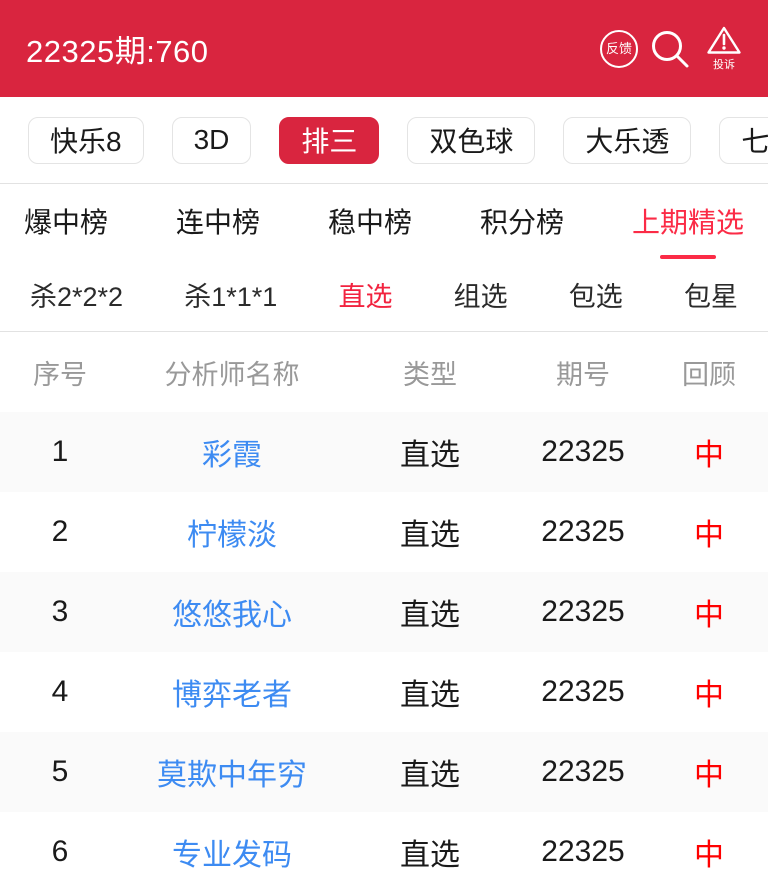  Describe the element at coordinates (232, 455) in the screenshot. I see `analyst-link: 彩霞` at that location.